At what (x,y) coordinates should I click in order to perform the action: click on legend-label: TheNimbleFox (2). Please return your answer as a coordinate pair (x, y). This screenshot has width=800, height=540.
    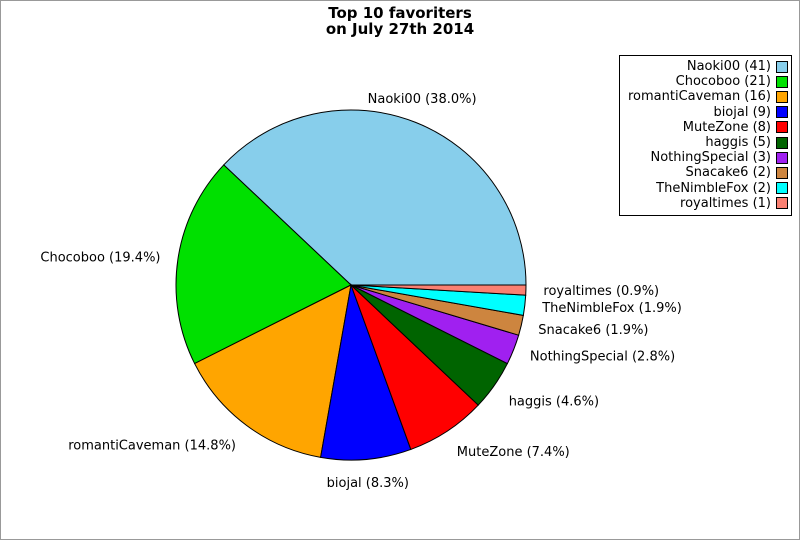
    Looking at the image, I should click on (713, 188).